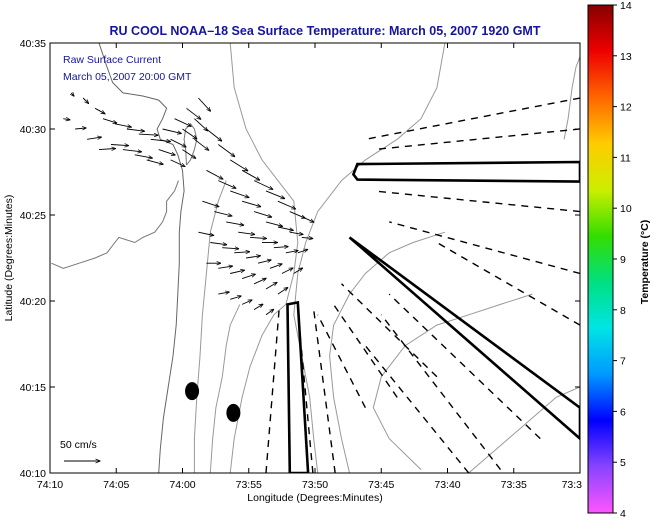 The height and width of the screenshot is (519, 651). I want to click on x-tick-label: 73:50, so click(315, 485).